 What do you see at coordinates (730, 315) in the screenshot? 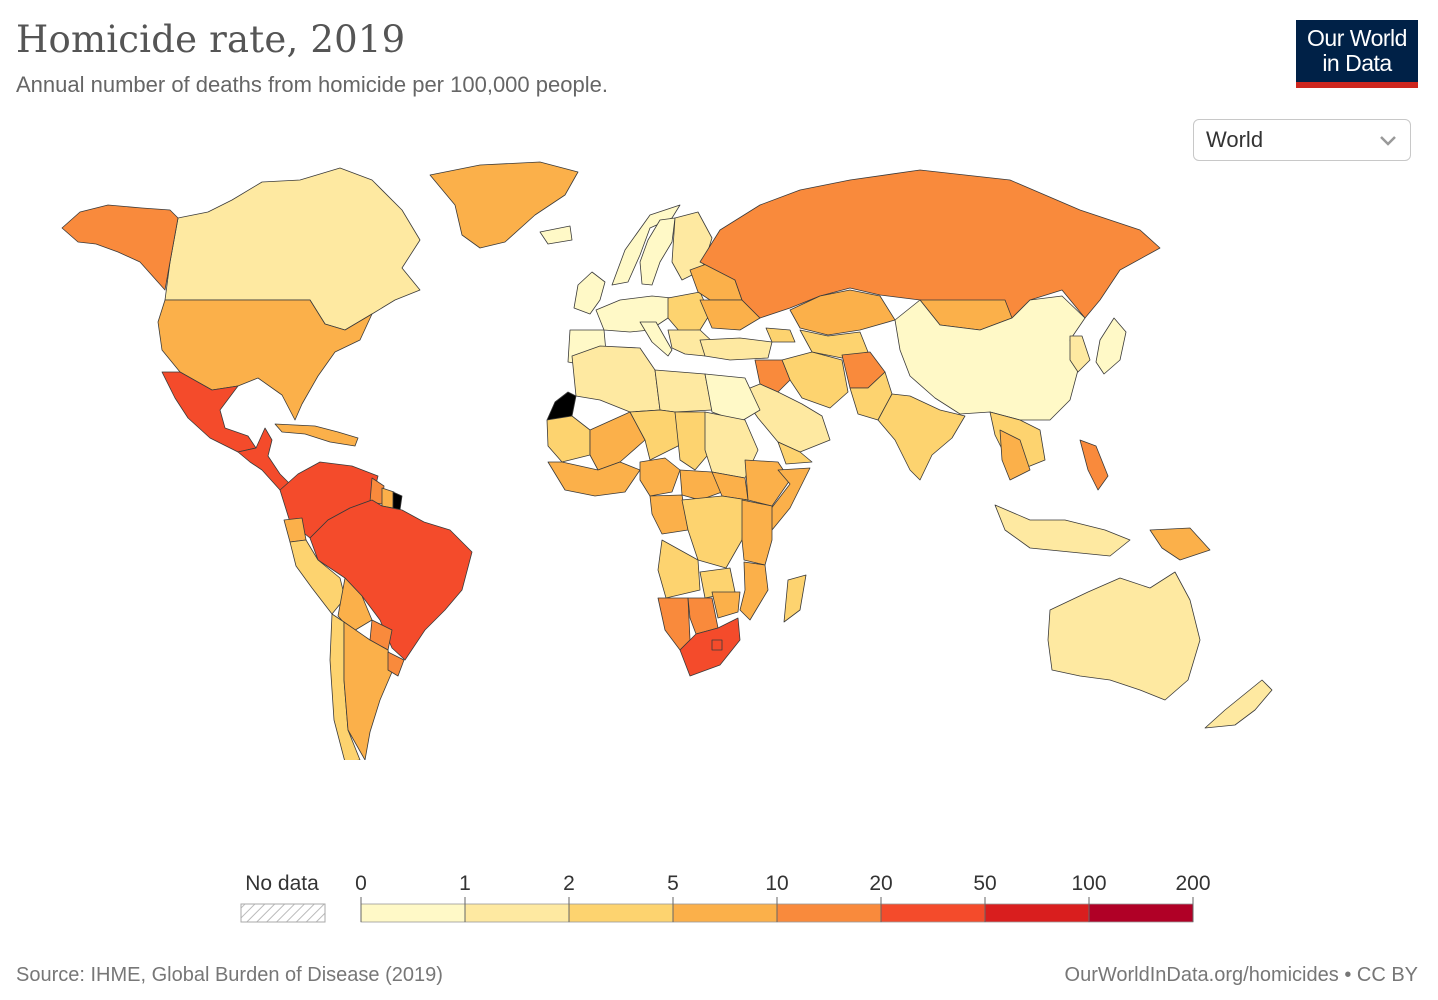
I see `region-ukraine: Ukraine` at bounding box center [730, 315].